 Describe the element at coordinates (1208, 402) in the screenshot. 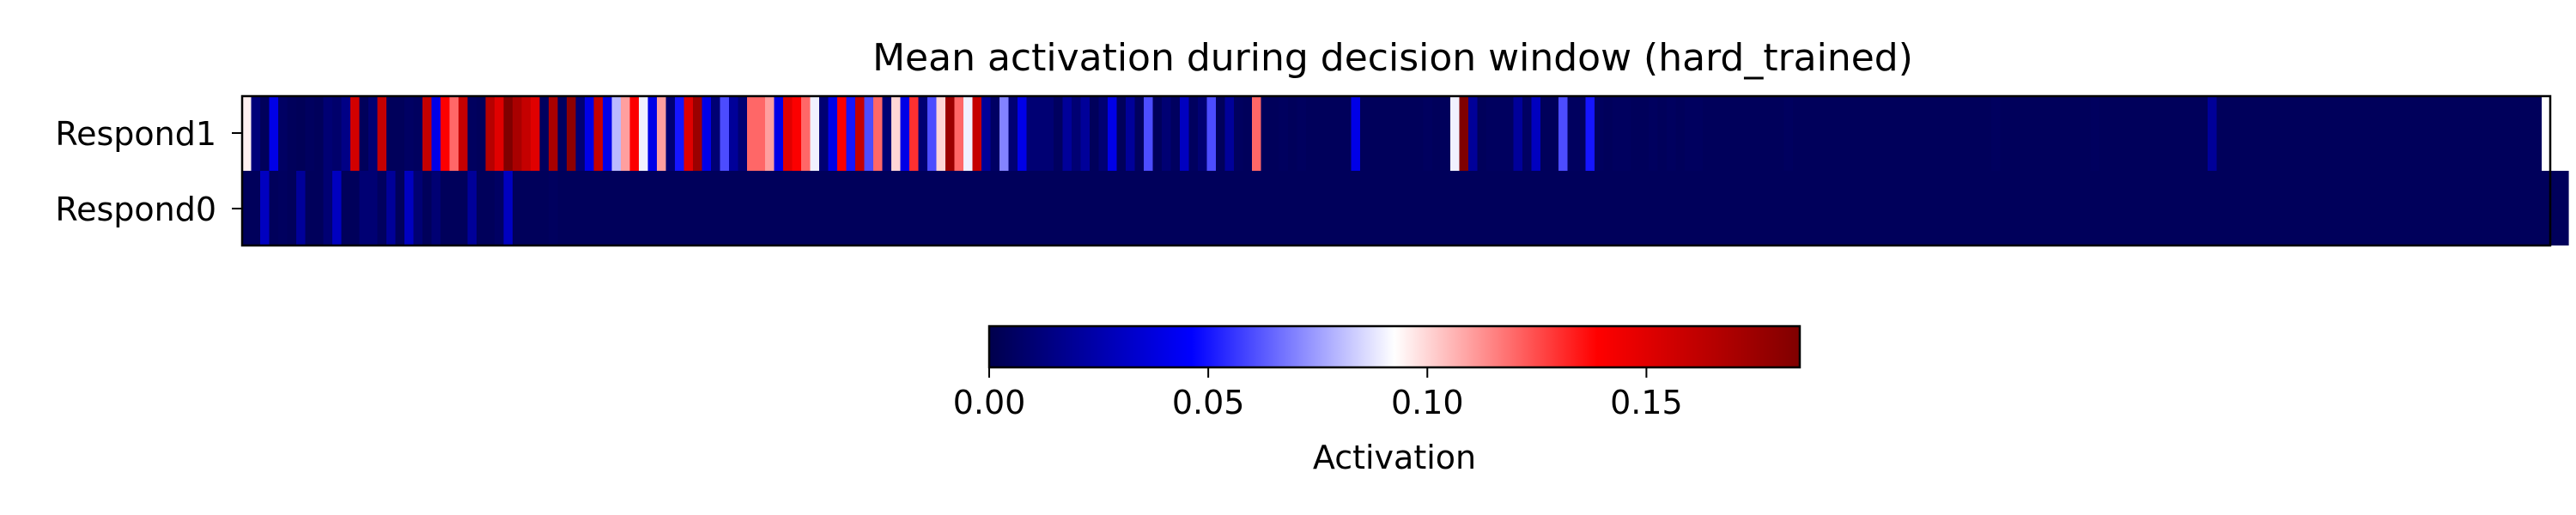

I see `colorbar-tick-label: 0.05` at that location.